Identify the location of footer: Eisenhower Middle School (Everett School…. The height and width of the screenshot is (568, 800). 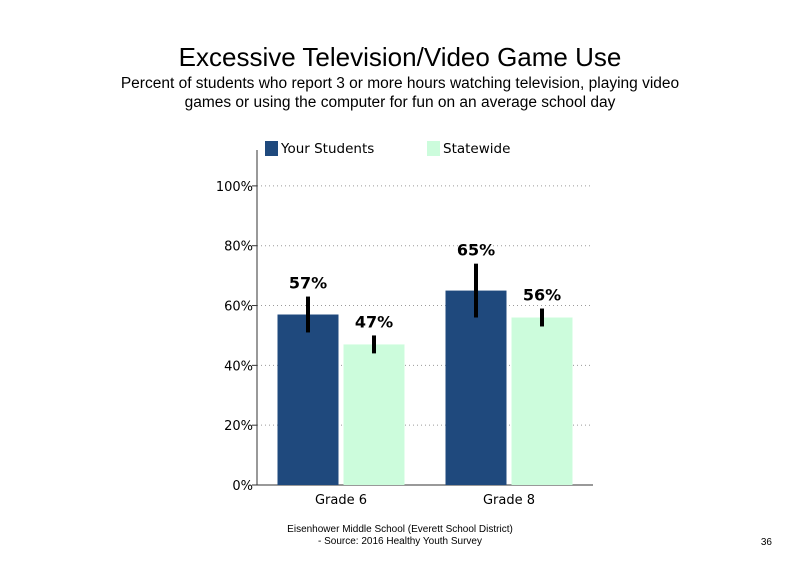
(400, 536).